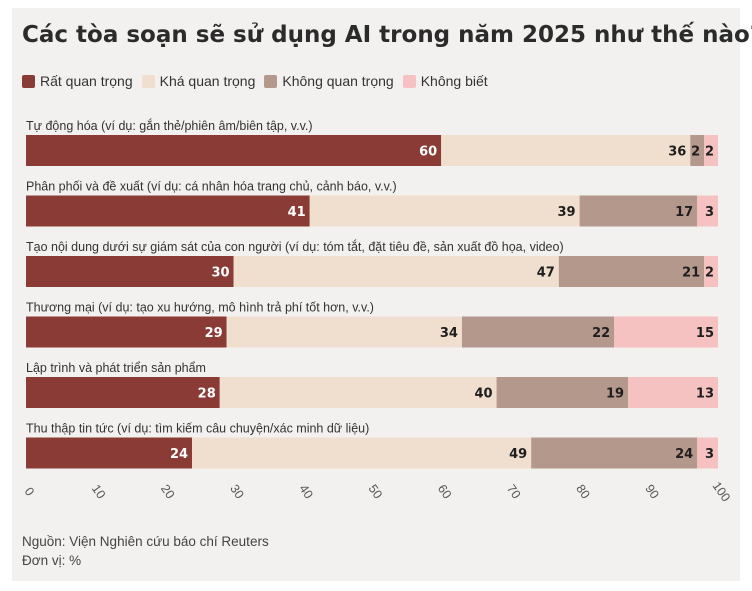  I want to click on x-tick-label: 10, so click(98, 491).